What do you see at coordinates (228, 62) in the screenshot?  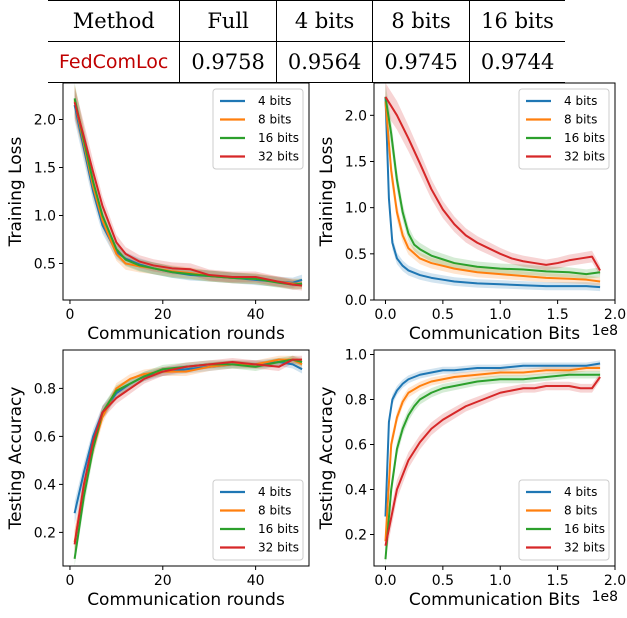 I see `value-full: 0.9758` at bounding box center [228, 62].